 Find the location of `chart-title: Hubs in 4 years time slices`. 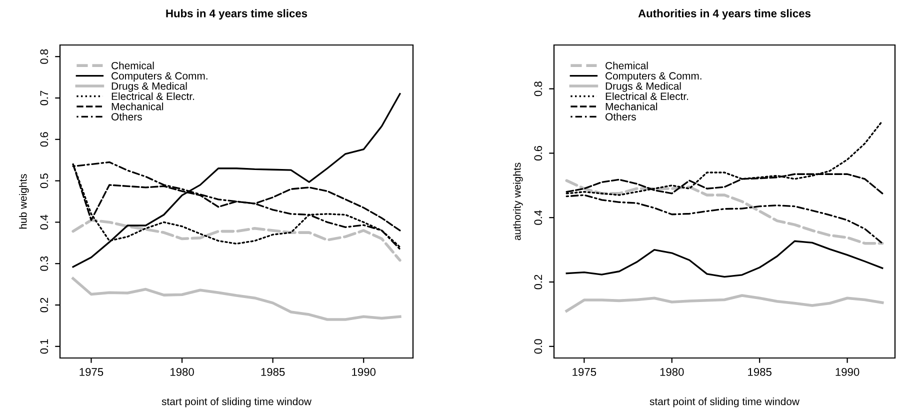

chart-title: Hubs in 4 years time slices is located at coordinates (237, 14).